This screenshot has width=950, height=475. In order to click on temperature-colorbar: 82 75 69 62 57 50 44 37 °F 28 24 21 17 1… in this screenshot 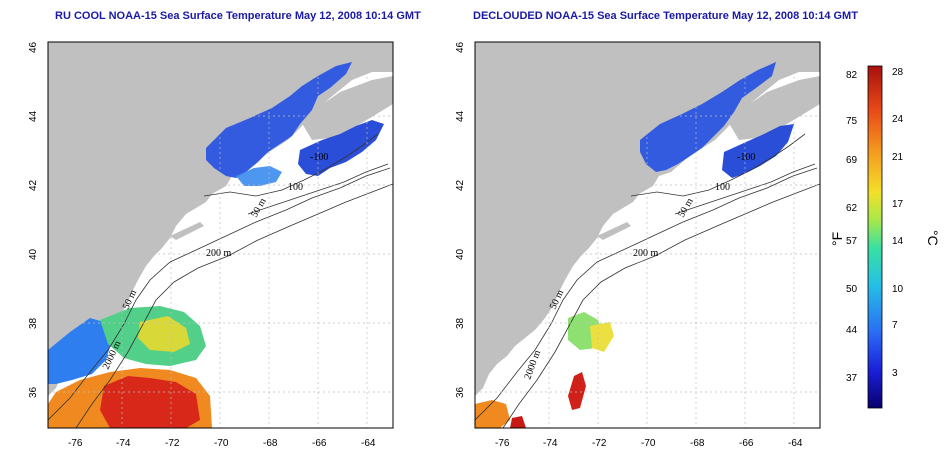, I will do `click(885, 237)`.